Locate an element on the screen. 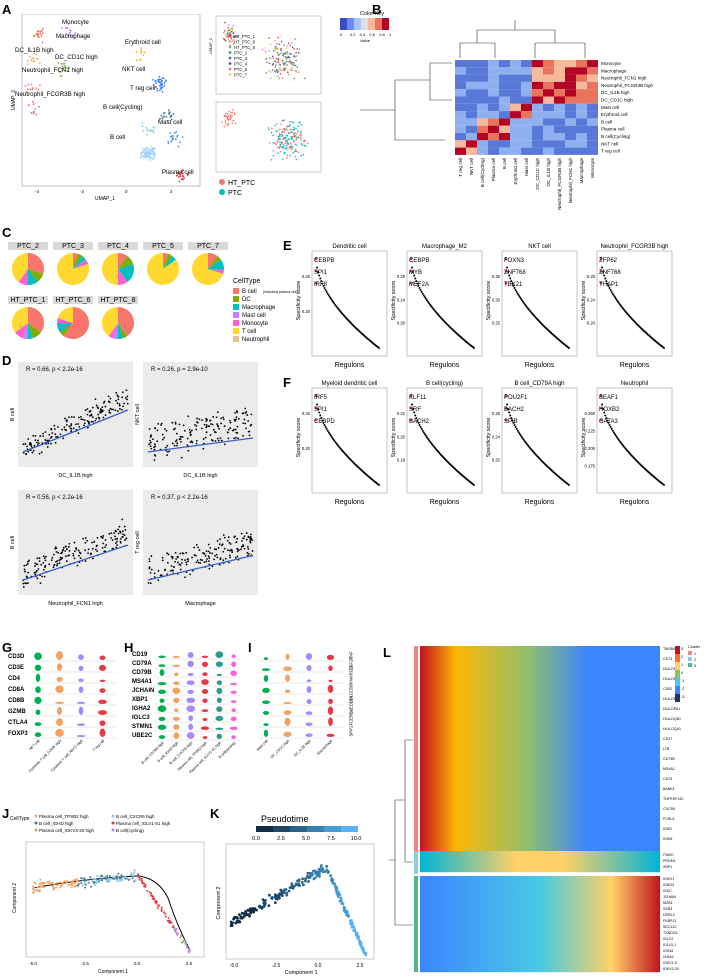  regulon-highlight is located at coordinates (601, 283).